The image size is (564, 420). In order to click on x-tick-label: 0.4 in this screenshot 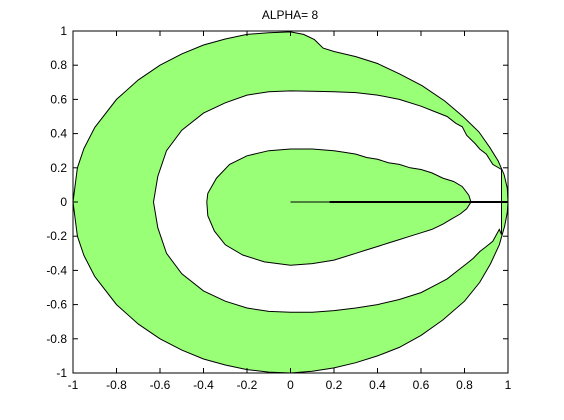, I will do `click(377, 385)`.